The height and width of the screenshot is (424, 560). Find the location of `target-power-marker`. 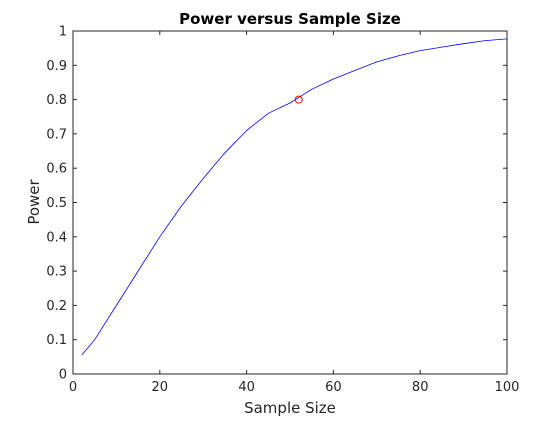

target-power-marker is located at coordinates (298, 99).